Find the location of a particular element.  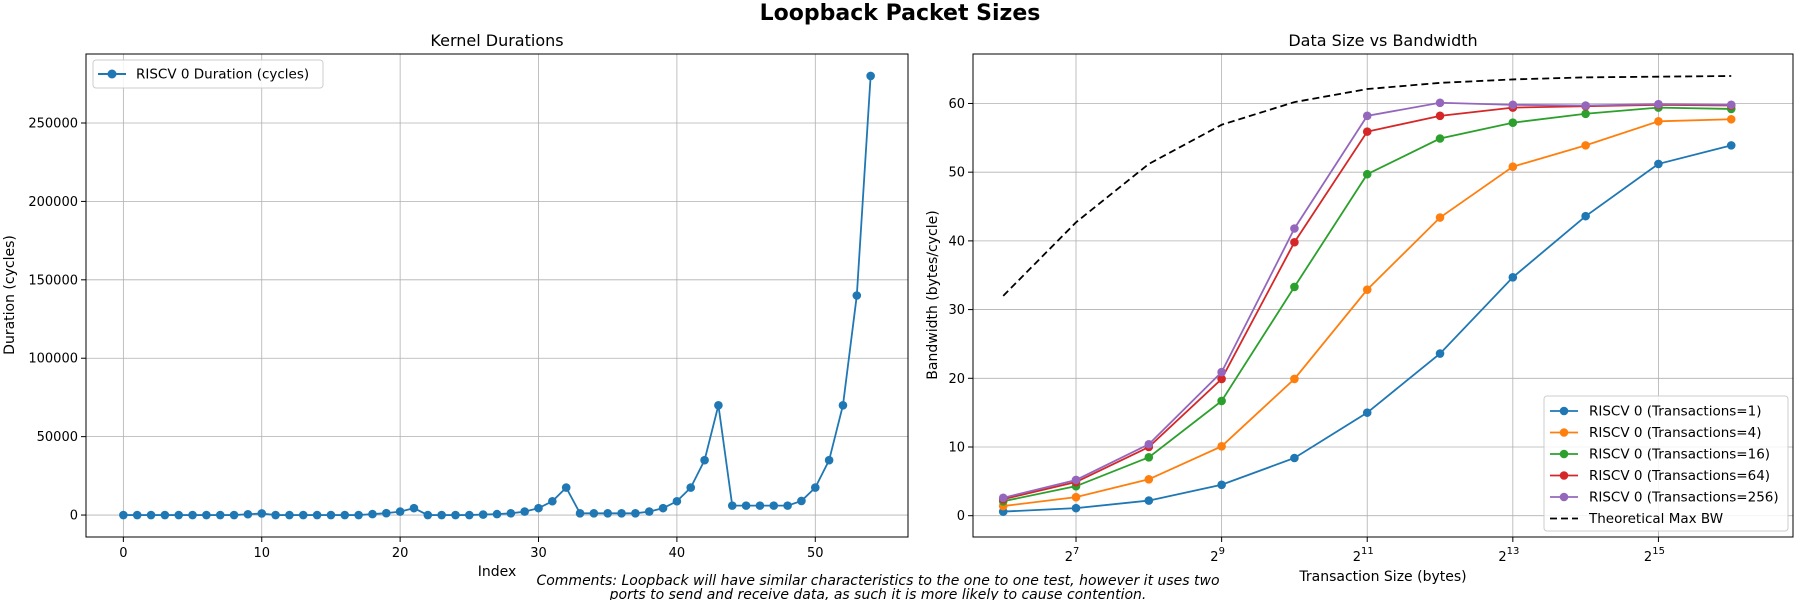

kernel-durations-legend: RISCV 0 Duration (cycles) is located at coordinates (208, 74).